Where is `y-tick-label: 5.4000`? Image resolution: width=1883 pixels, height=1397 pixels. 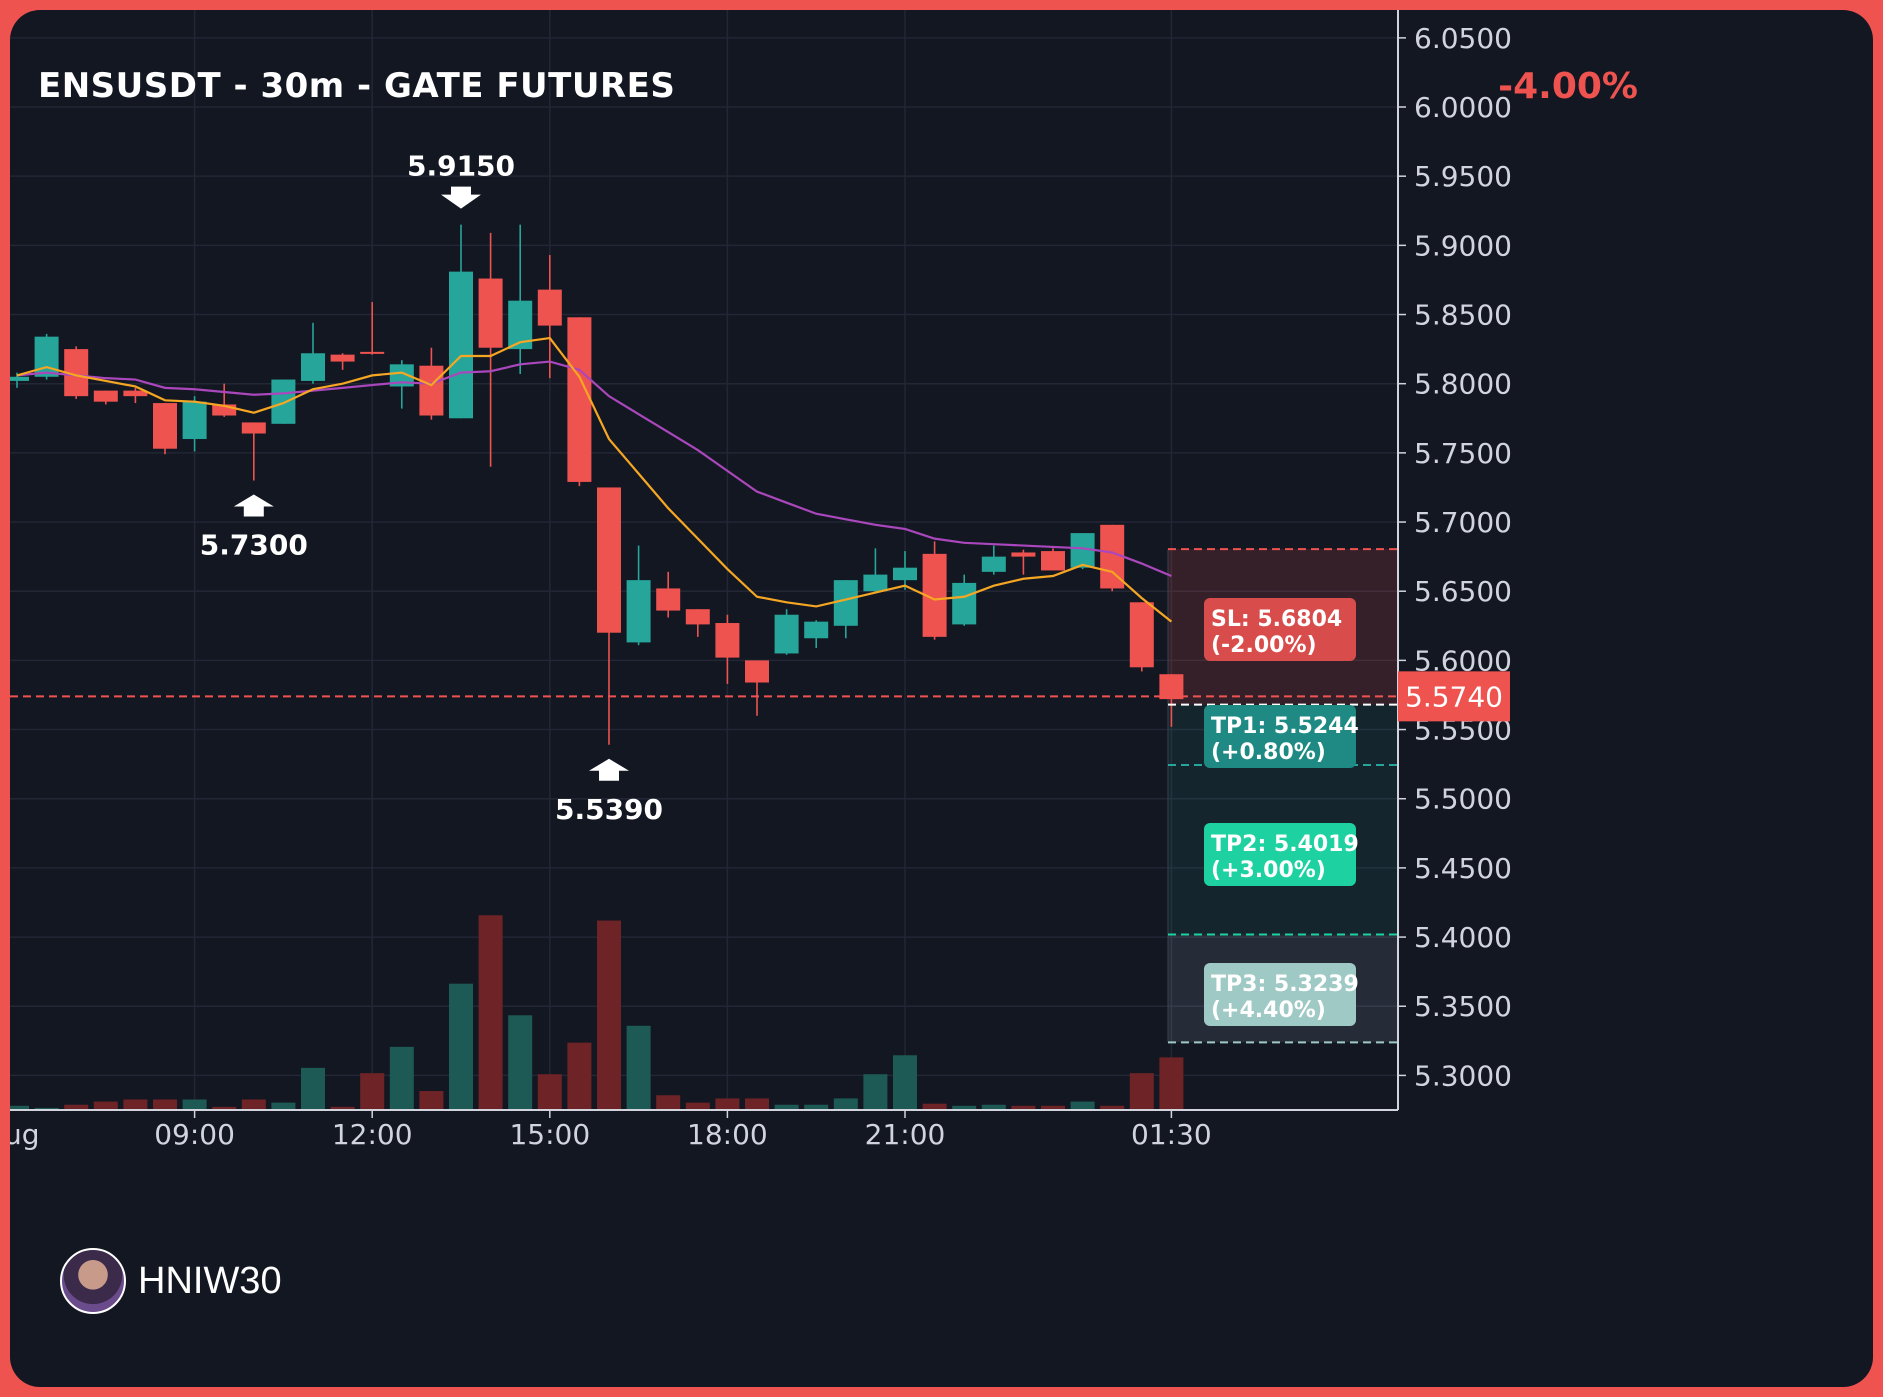 y-tick-label: 5.4000 is located at coordinates (1463, 937).